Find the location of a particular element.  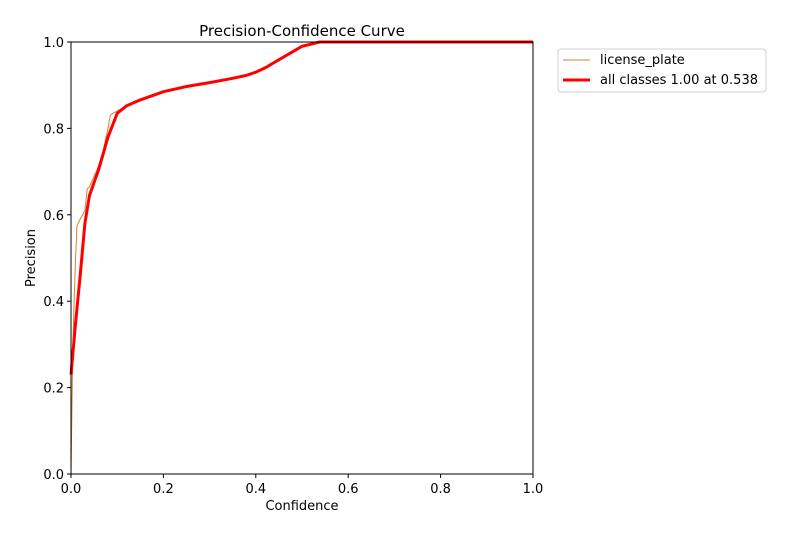

x-tick-label: 1.0 is located at coordinates (533, 489).